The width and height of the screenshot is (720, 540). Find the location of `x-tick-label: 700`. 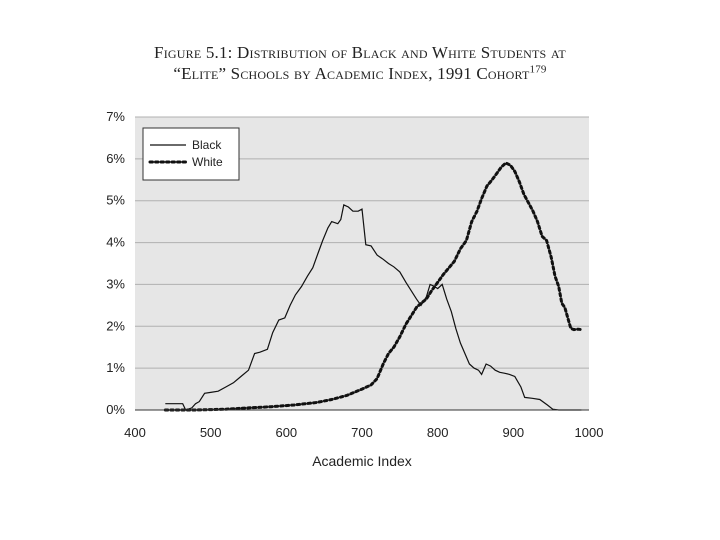

x-tick-label: 700 is located at coordinates (362, 432).